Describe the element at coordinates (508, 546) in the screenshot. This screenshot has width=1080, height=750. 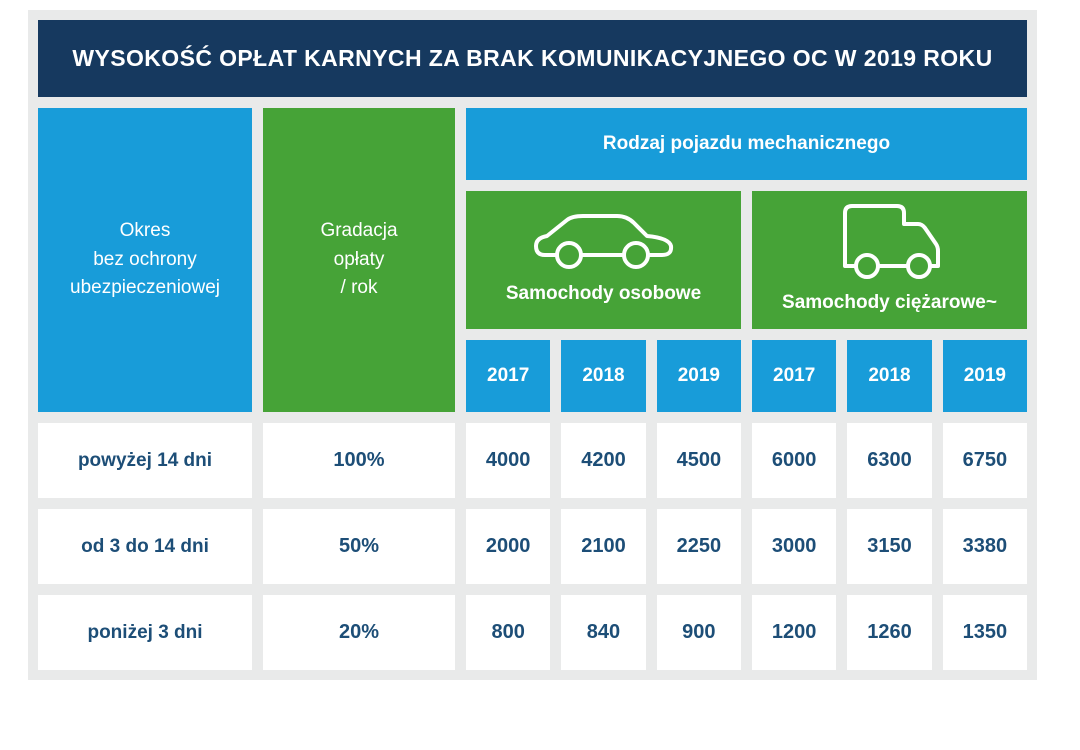
I see `table-cell-value: 2000` at that location.